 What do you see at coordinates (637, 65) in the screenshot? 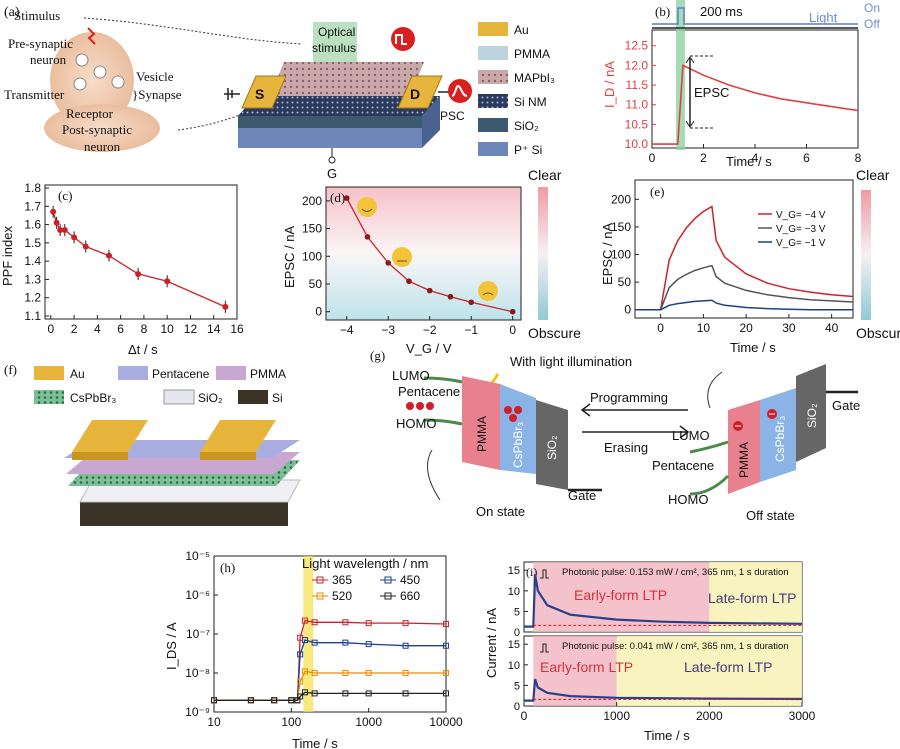
I see `b-y-tick-label: 12.0` at bounding box center [637, 65].